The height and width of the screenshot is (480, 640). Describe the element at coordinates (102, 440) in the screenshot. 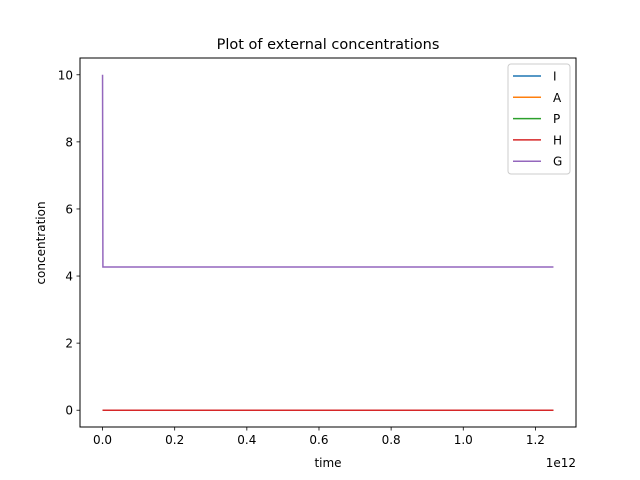

I see `x-tick-label: 0.0` at that location.